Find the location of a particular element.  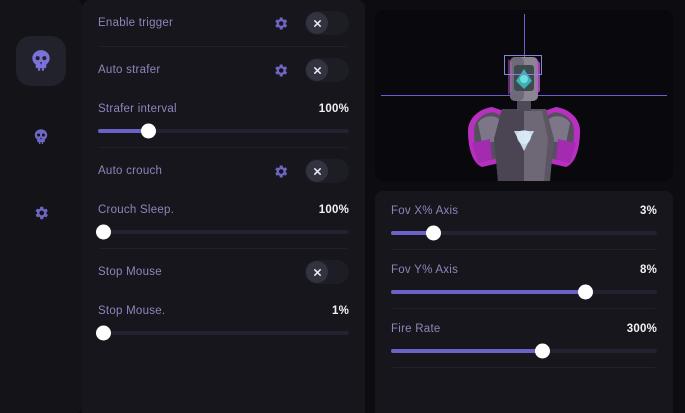

crosshair-vertical-line is located at coordinates (524, 54).